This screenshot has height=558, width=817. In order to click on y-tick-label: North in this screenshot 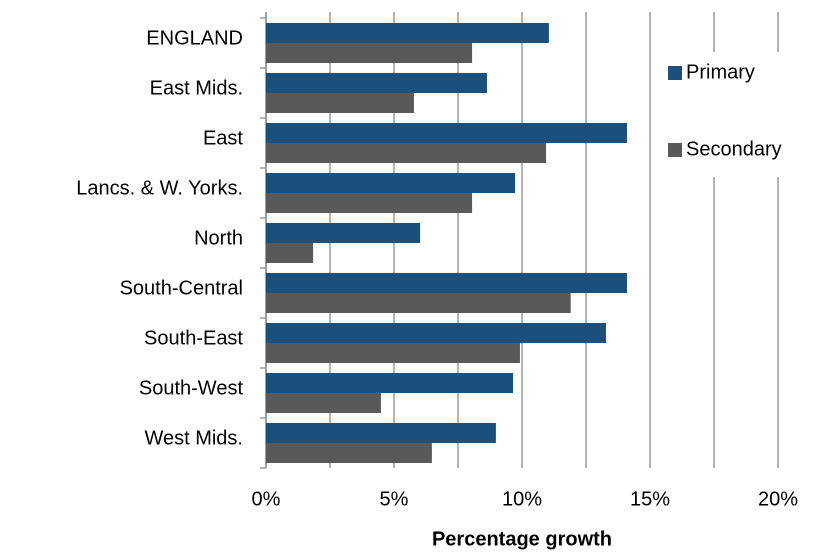, I will do `click(218, 238)`.